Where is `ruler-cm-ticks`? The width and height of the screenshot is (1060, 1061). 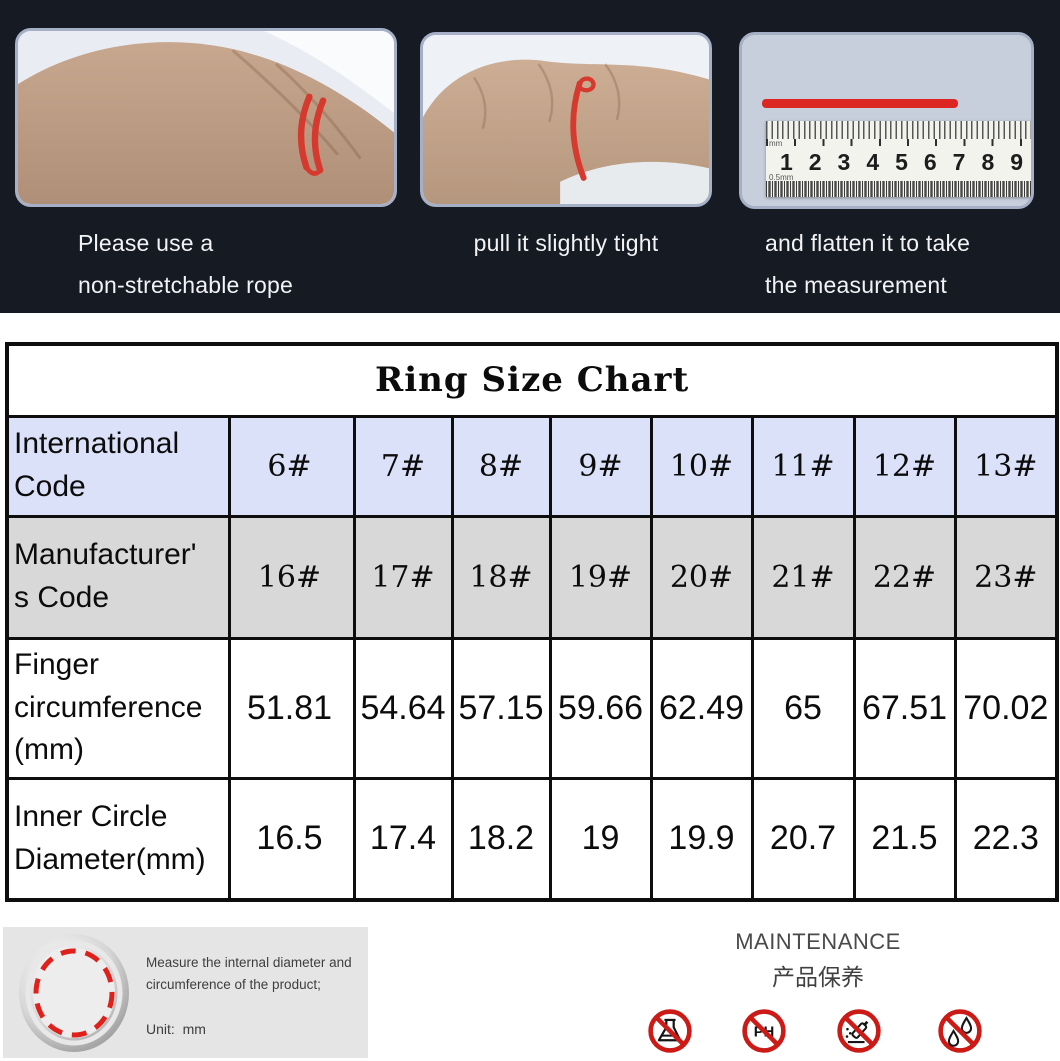 ruler-cm-ticks is located at coordinates (898, 142).